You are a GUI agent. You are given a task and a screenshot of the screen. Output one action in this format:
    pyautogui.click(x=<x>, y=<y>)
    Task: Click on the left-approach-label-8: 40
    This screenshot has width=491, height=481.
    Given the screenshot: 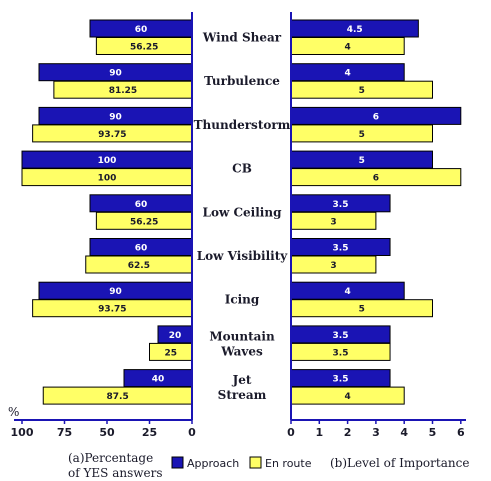 What is the action you would take?
    pyautogui.click(x=158, y=380)
    